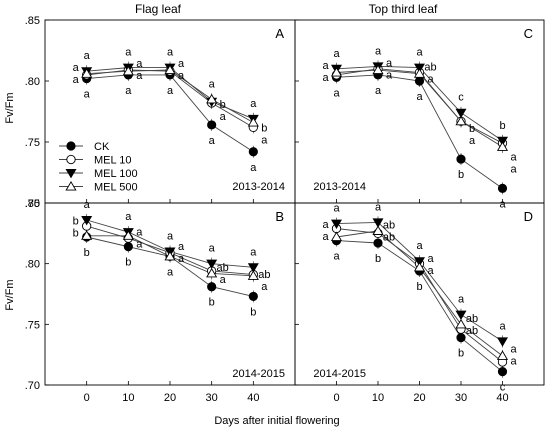 This screenshot has height=431, width=550. Describe the element at coordinates (403, 9) in the screenshot. I see `col-title-top-third-leaf: Top third leaf` at that location.